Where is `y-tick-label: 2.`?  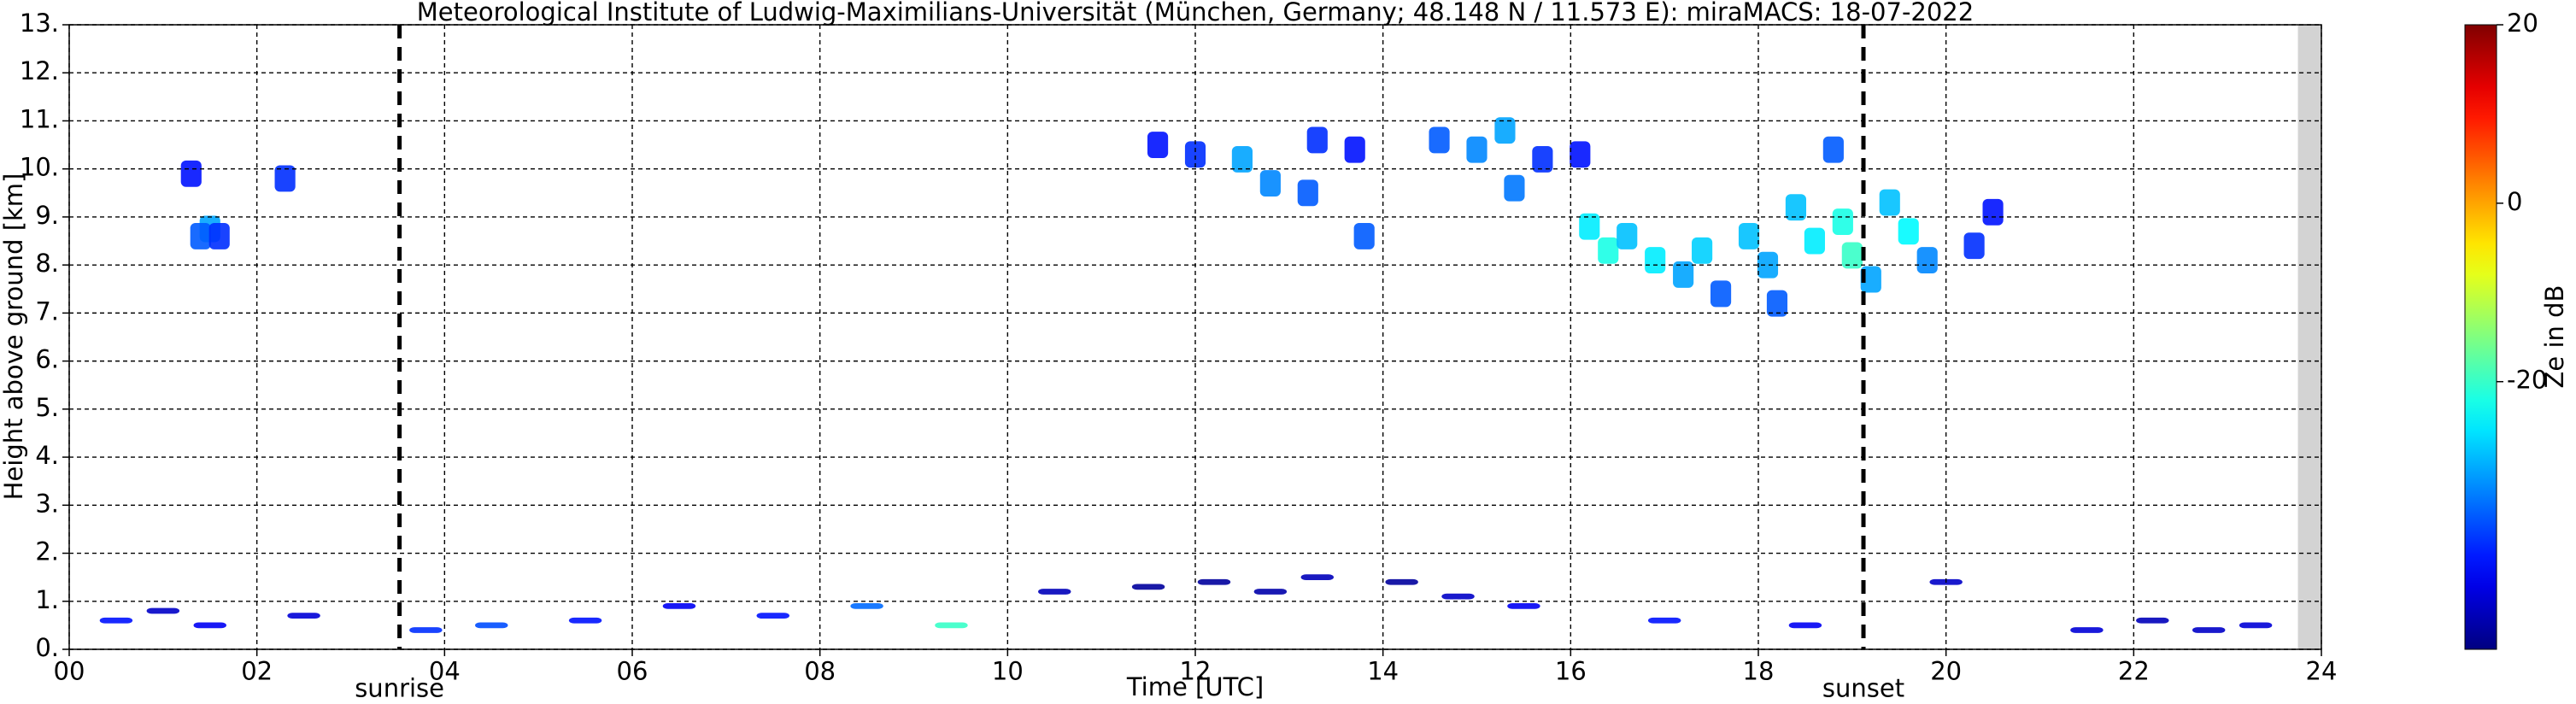
y-tick-label: 2. is located at coordinates (47, 551).